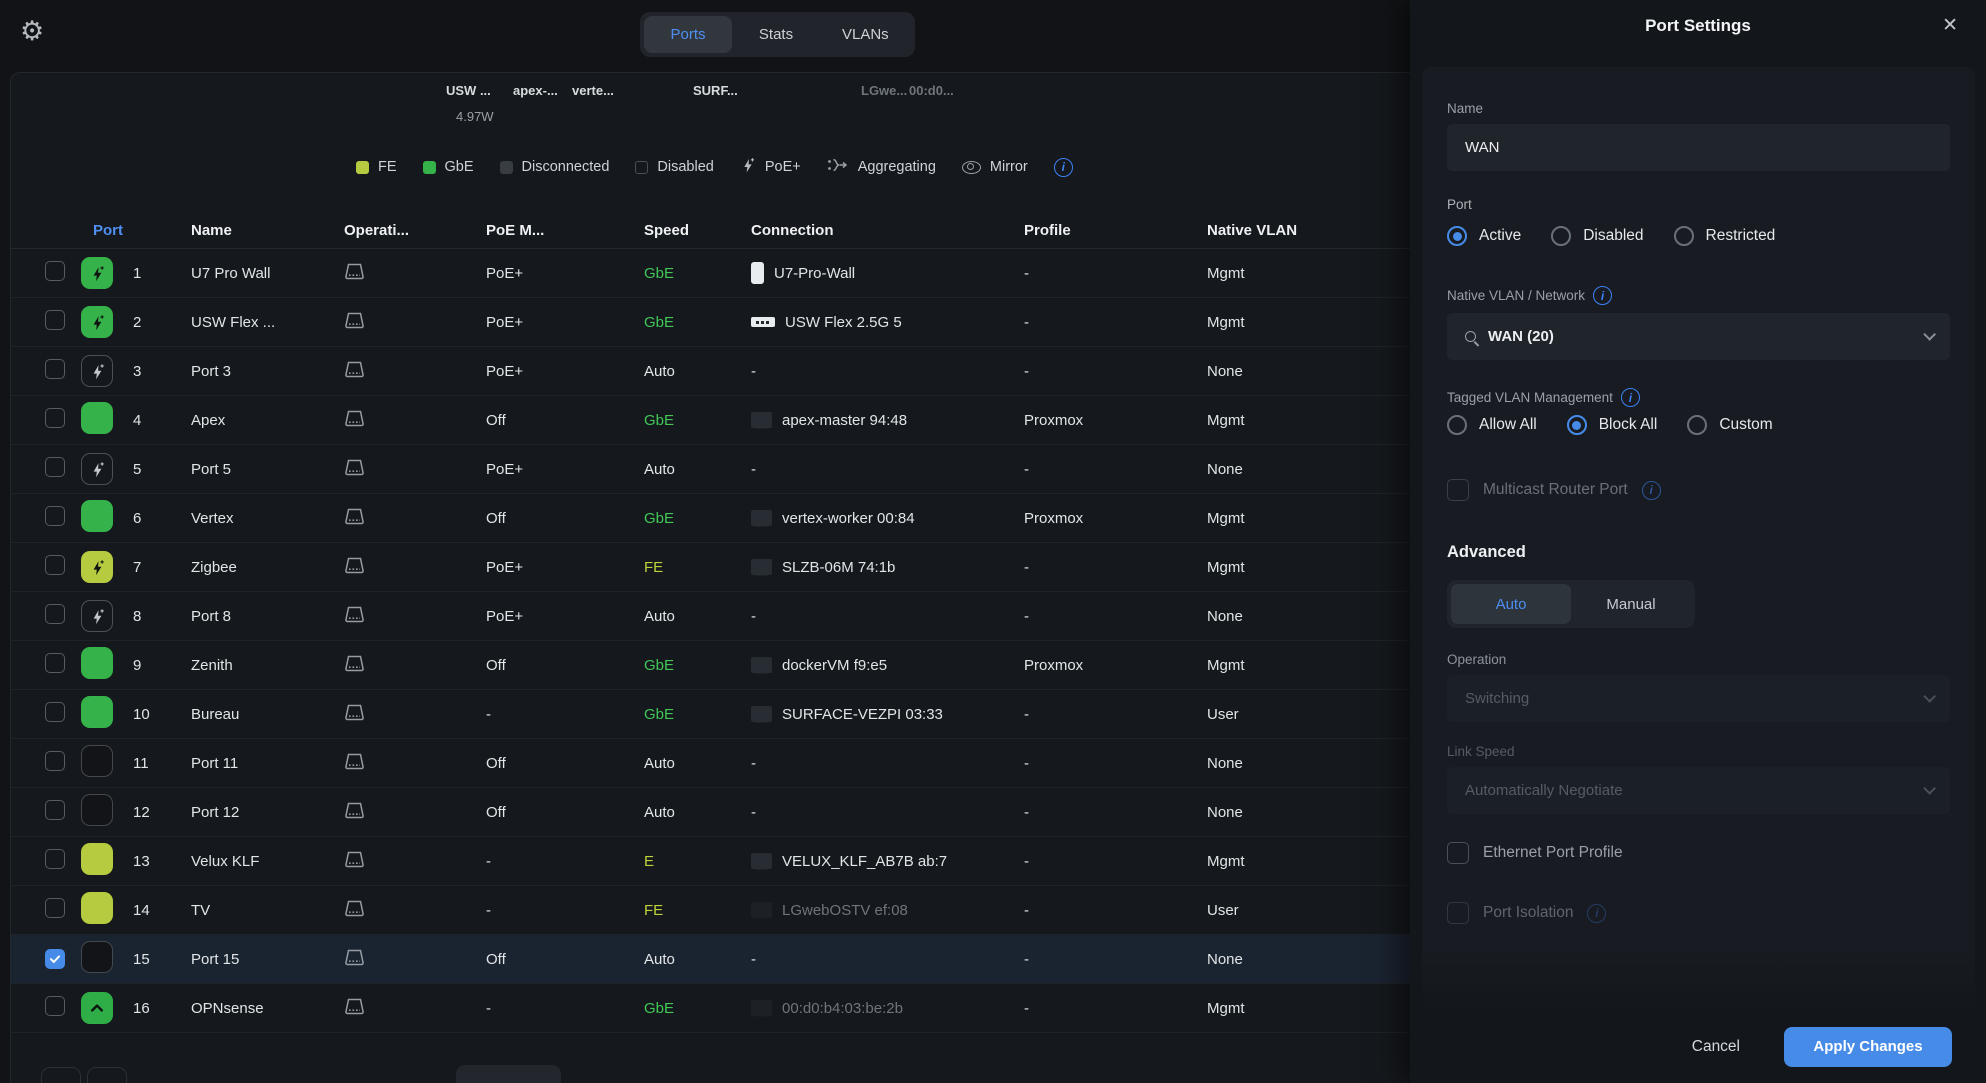 The height and width of the screenshot is (1083, 1986). I want to click on table-row-port-5: 5 Port 5 PoE+ Auto - - None, so click(711, 469).